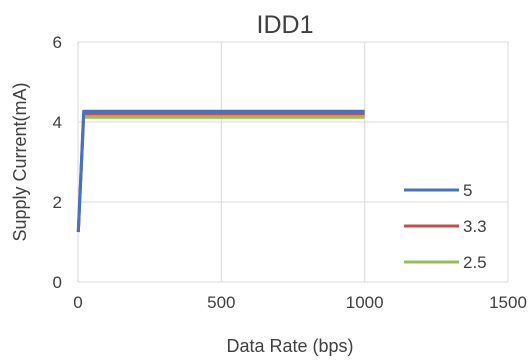  I want to click on y-tick-label-2: 4, so click(57, 122).